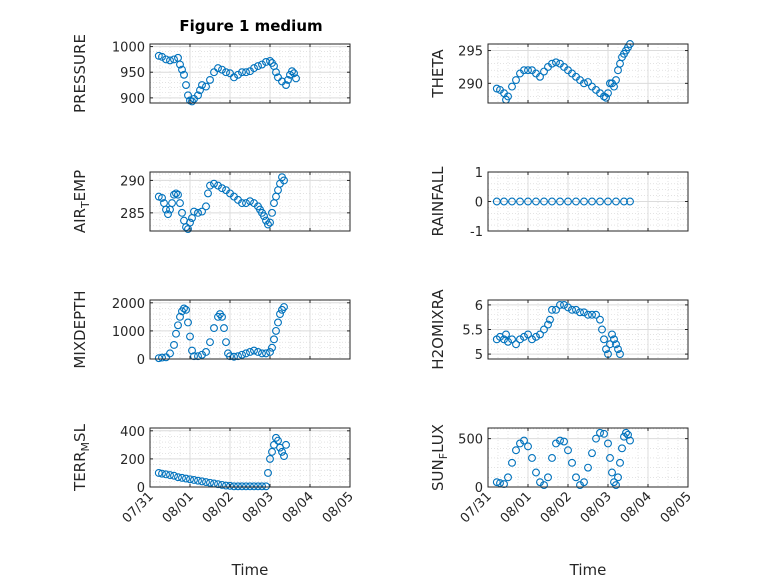 This screenshot has height=583, width=778. I want to click on plot-area, so click(588, 457).